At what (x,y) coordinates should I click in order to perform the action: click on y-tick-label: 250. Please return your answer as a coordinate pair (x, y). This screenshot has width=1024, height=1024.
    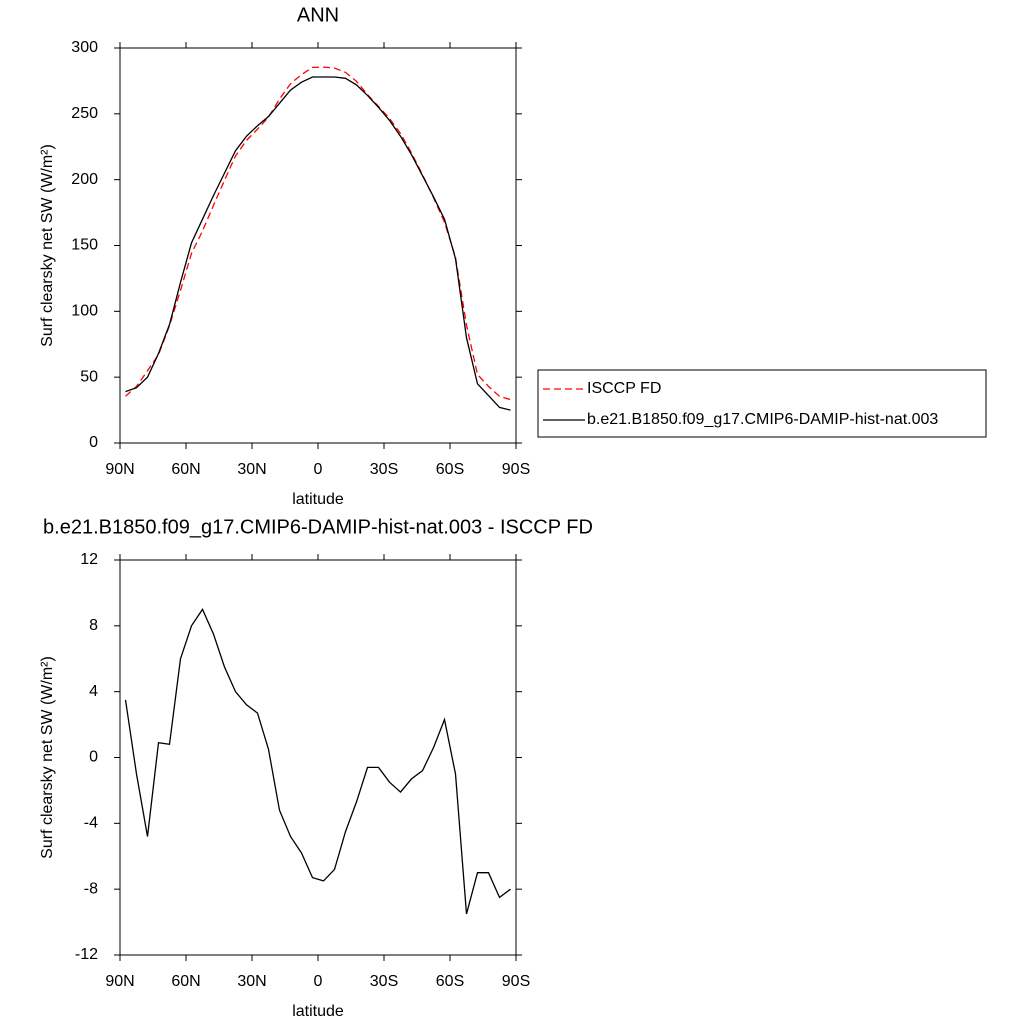
    Looking at the image, I should click on (84, 113).